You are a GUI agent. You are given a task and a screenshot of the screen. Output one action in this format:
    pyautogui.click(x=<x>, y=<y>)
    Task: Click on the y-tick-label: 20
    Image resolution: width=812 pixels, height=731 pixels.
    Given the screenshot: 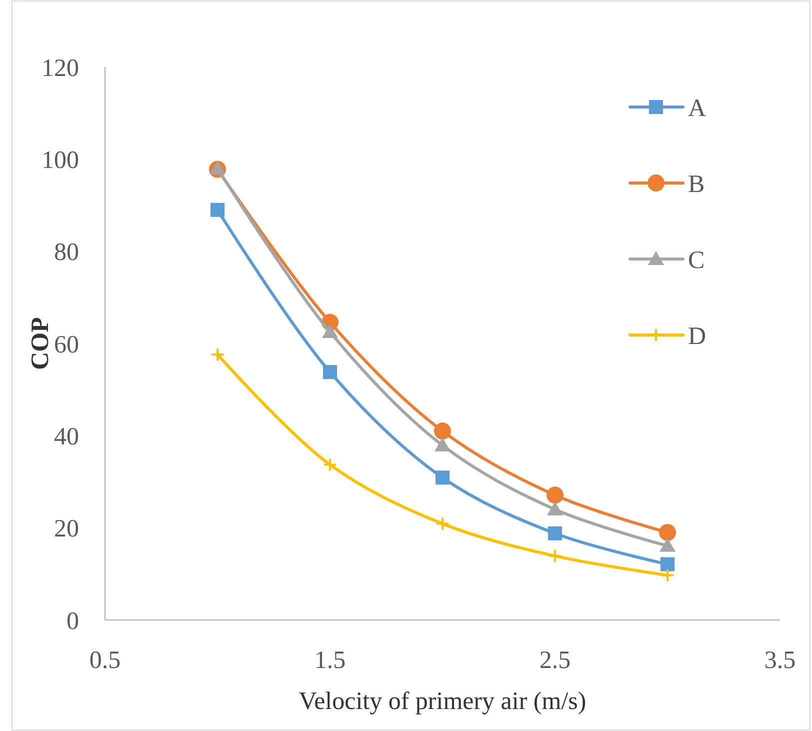 What is the action you would take?
    pyautogui.click(x=66, y=529)
    